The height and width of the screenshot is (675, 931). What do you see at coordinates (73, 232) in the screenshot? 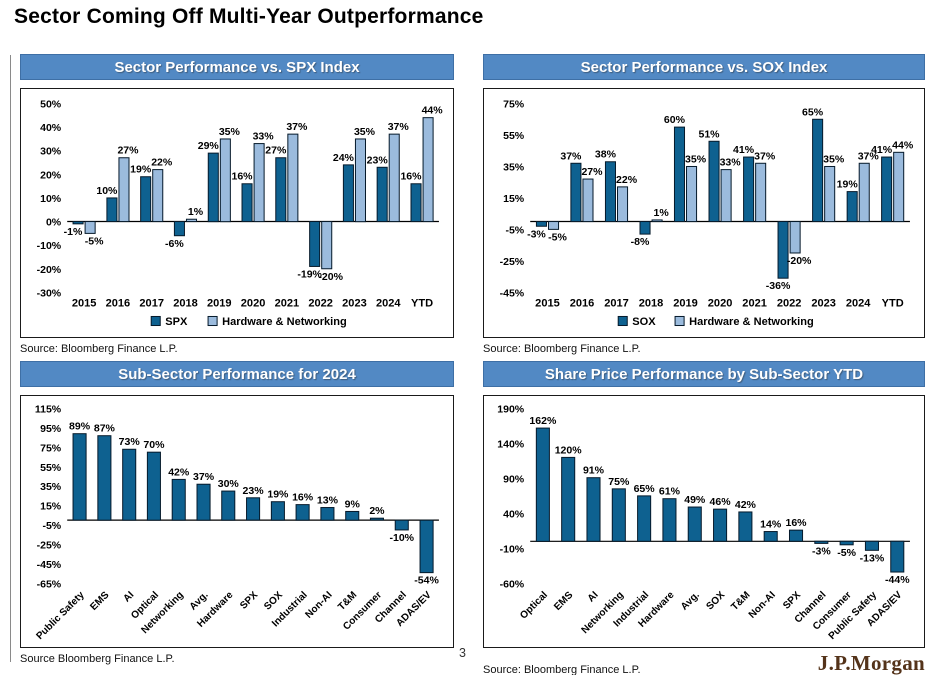
I see `bar-value-label: -1%` at bounding box center [73, 232].